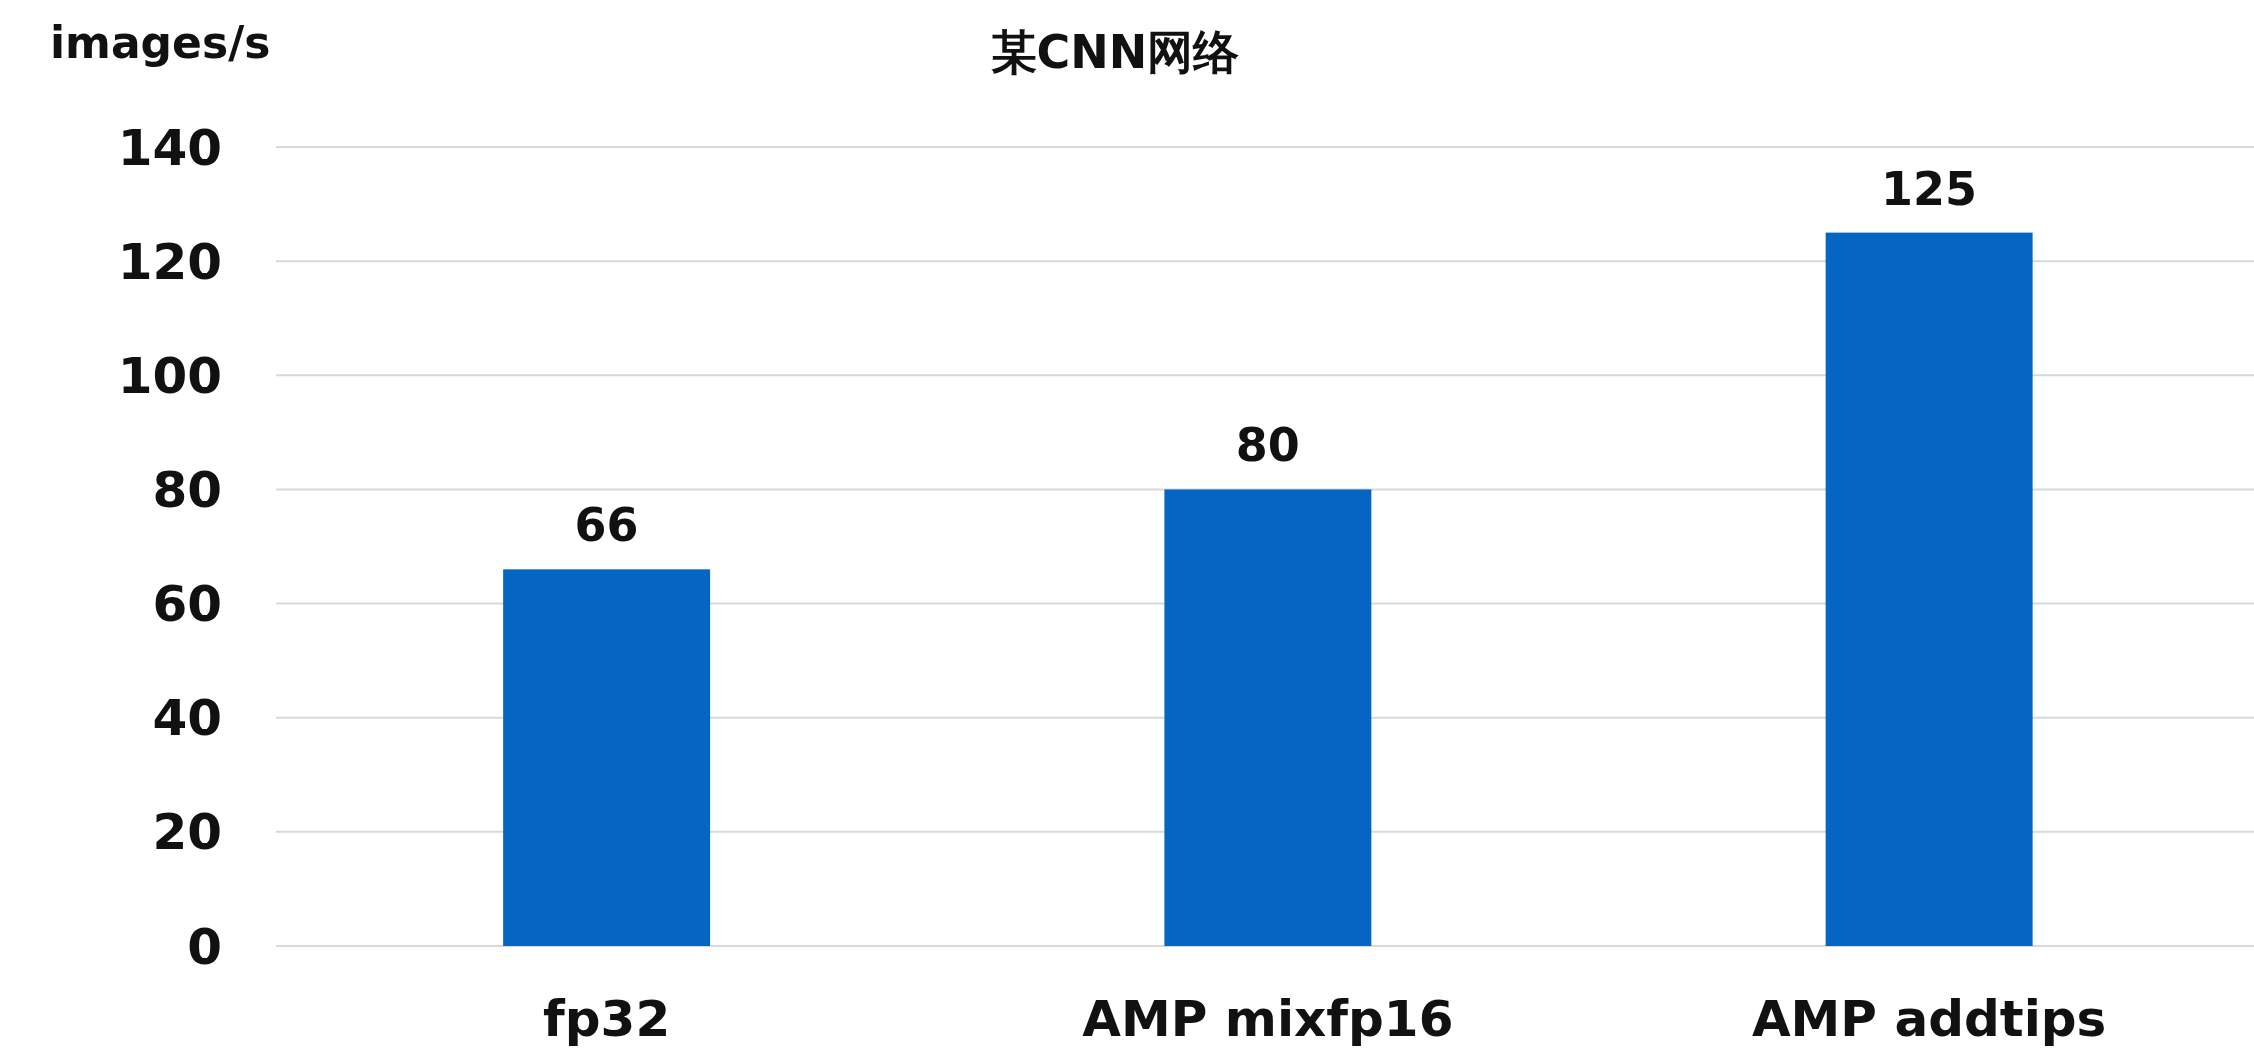 The image size is (2254, 1051). I want to click on data-label: 125, so click(1929, 188).